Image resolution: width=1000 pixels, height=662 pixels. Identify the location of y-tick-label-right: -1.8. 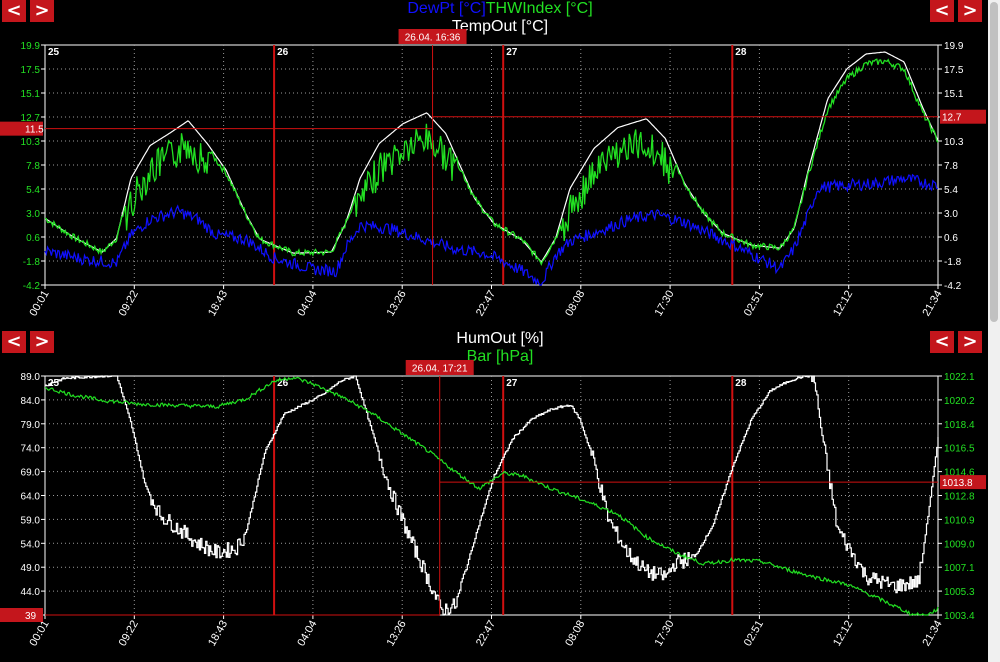
(953, 262).